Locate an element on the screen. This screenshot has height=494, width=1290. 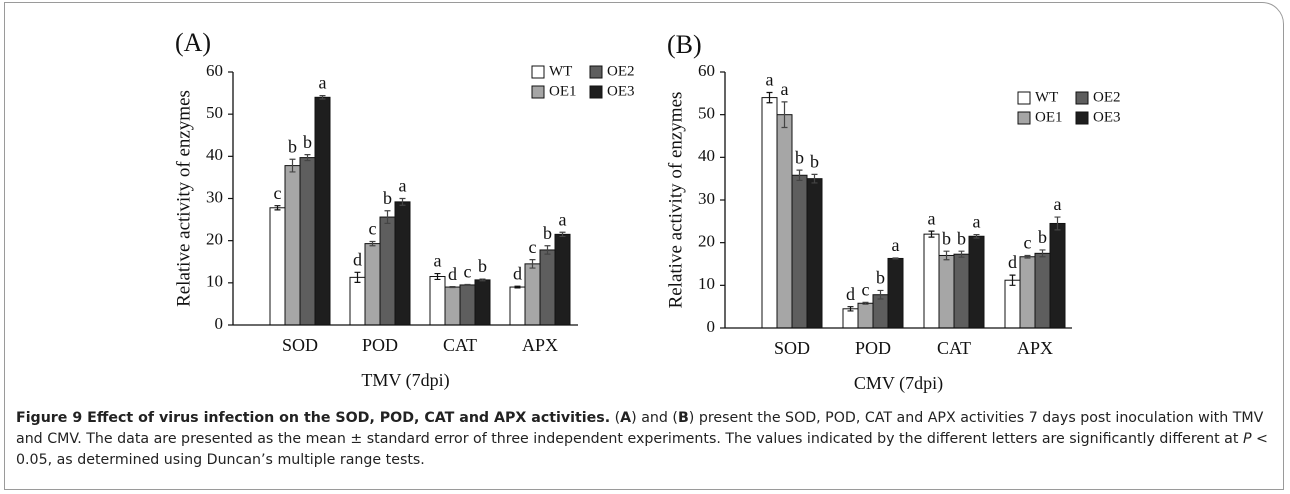
y-tick-label: 40 is located at coordinates (214, 154).